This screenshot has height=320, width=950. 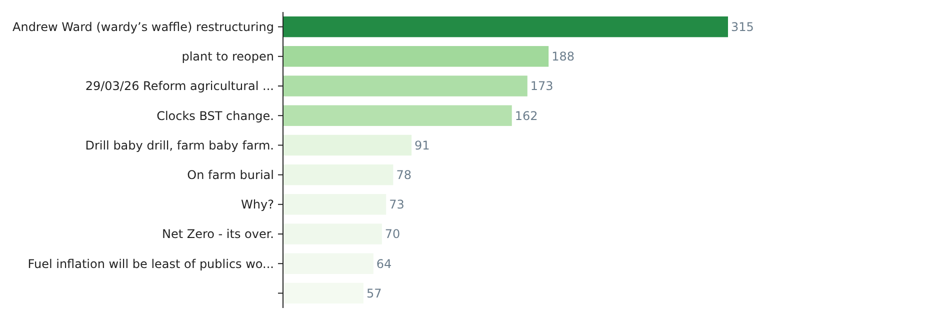 I want to click on data-label: 70, so click(x=392, y=234).